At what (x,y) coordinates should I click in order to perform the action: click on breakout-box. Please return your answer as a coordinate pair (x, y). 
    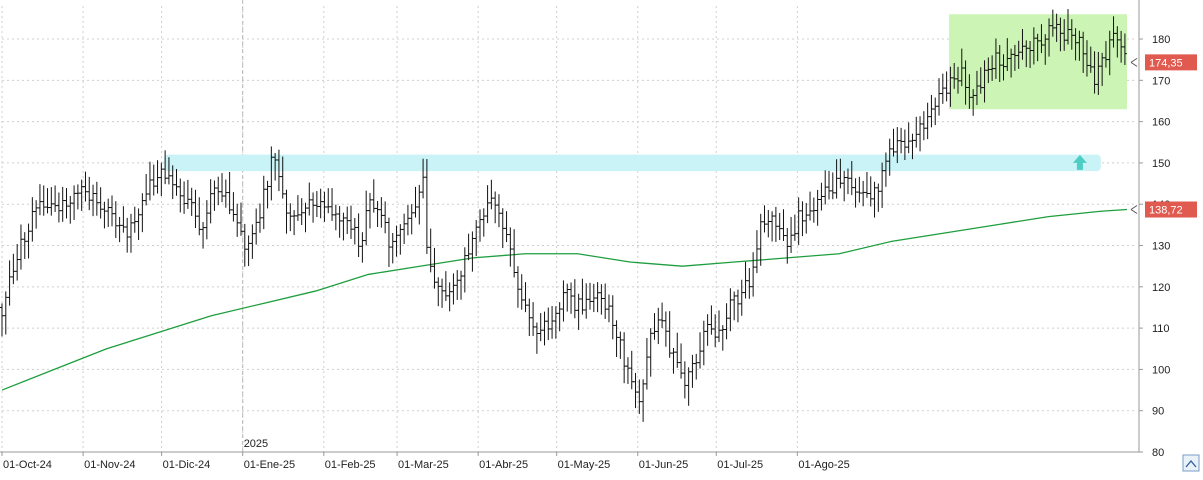
    Looking at the image, I should click on (1038, 62).